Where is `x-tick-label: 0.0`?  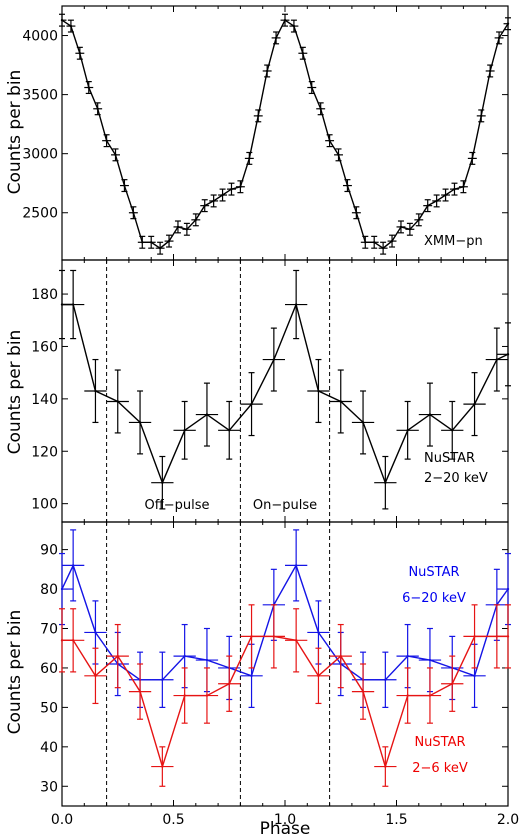
x-tick-label: 0.0 is located at coordinates (62, 820).